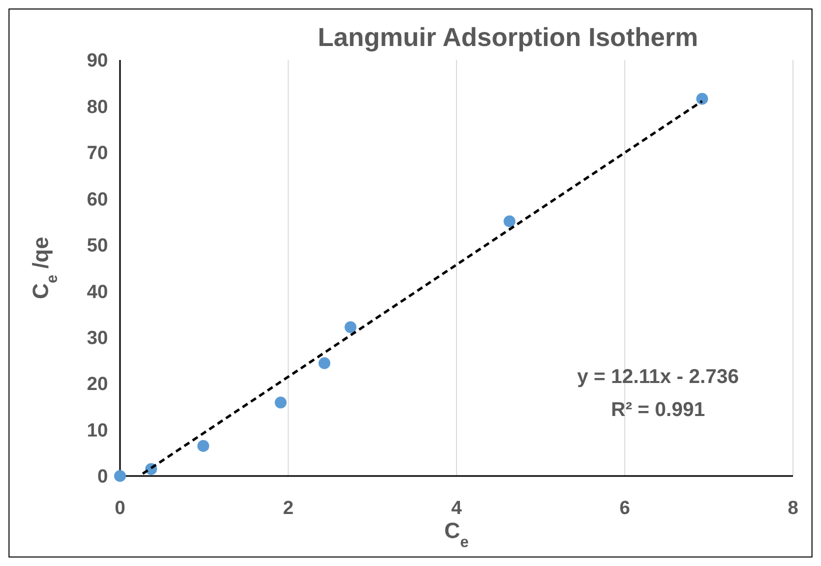 The image size is (821, 566). What do you see at coordinates (288, 508) in the screenshot?
I see `x-tick-label: 2` at bounding box center [288, 508].